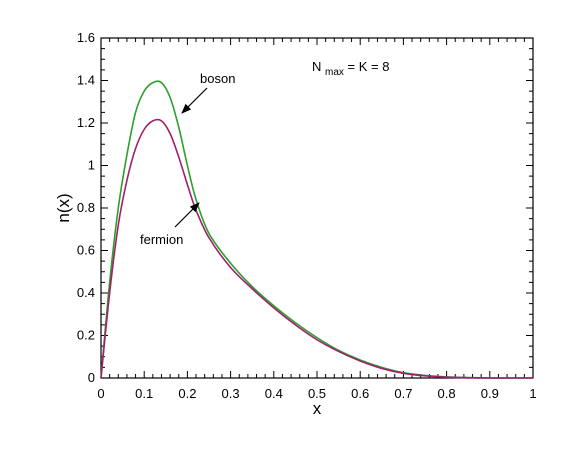  I want to click on y-tick-label: 1.2, so click(86, 122).